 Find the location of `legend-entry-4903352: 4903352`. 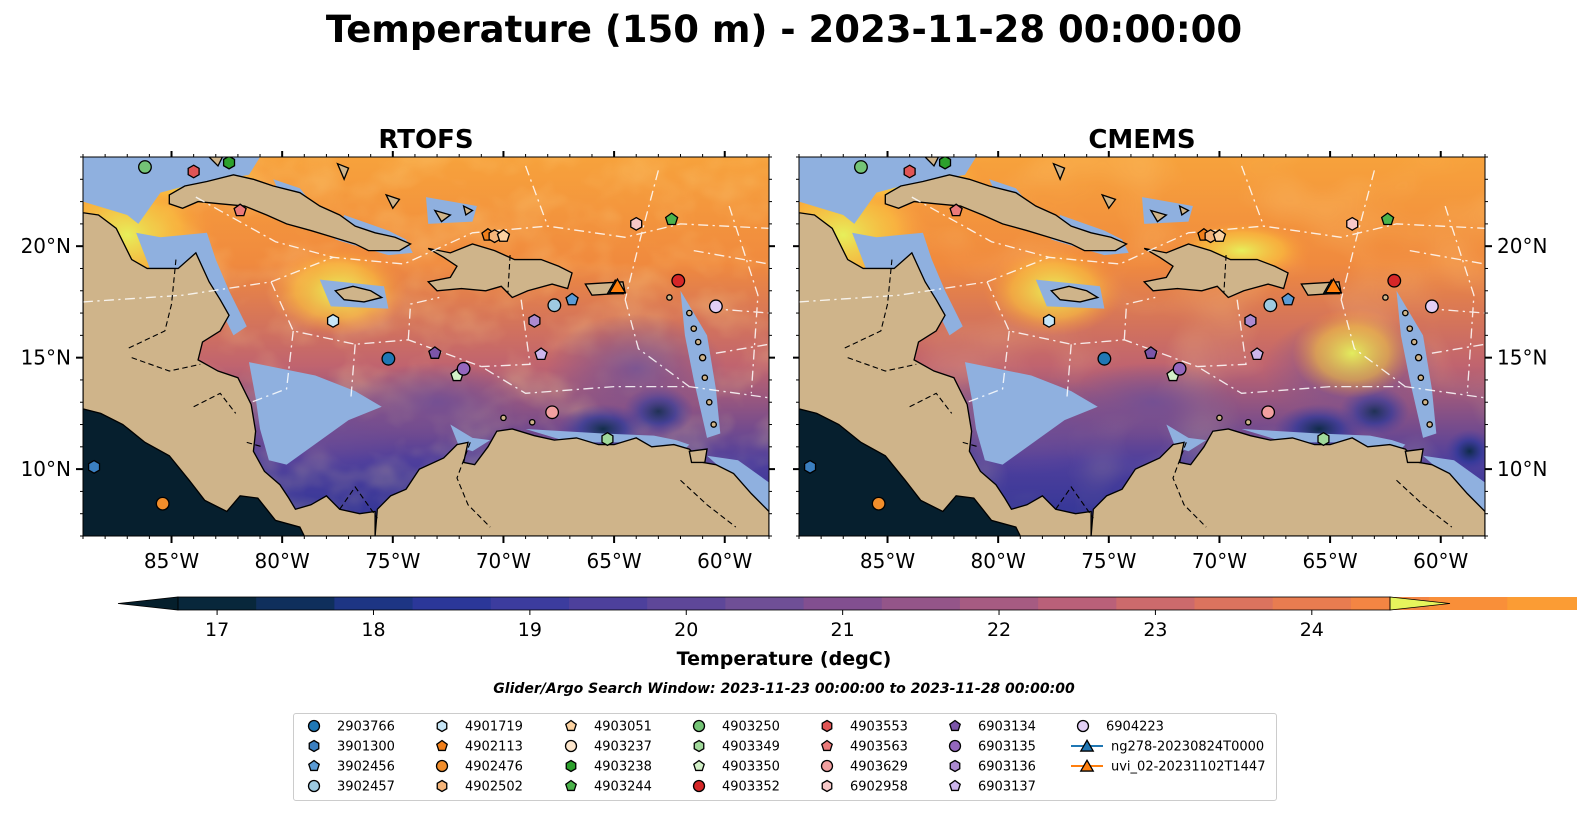

legend-entry-4903352: 4903352 is located at coordinates (736, 787).